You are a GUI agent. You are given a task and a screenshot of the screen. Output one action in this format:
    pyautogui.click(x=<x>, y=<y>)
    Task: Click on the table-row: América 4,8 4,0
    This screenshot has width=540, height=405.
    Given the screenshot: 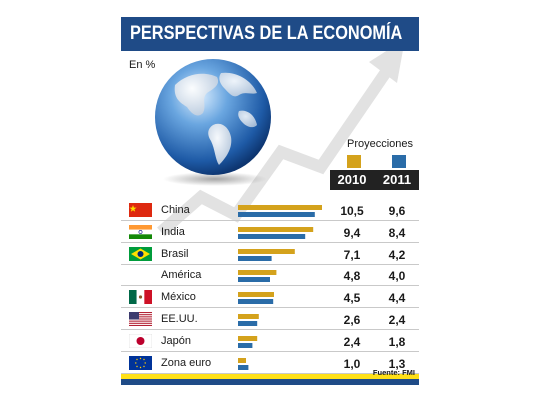 What is the action you would take?
    pyautogui.click(x=270, y=276)
    